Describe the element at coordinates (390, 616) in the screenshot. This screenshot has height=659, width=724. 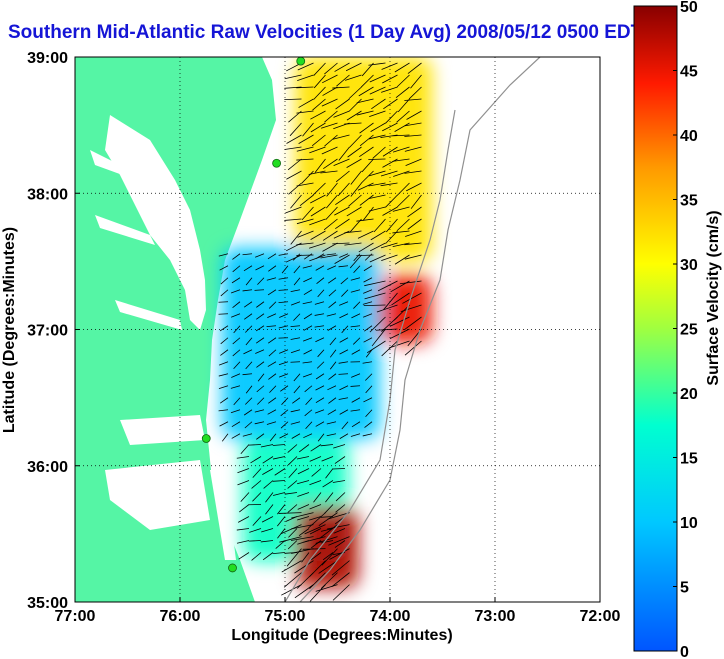
I see `x-tick-label: 74:00` at that location.